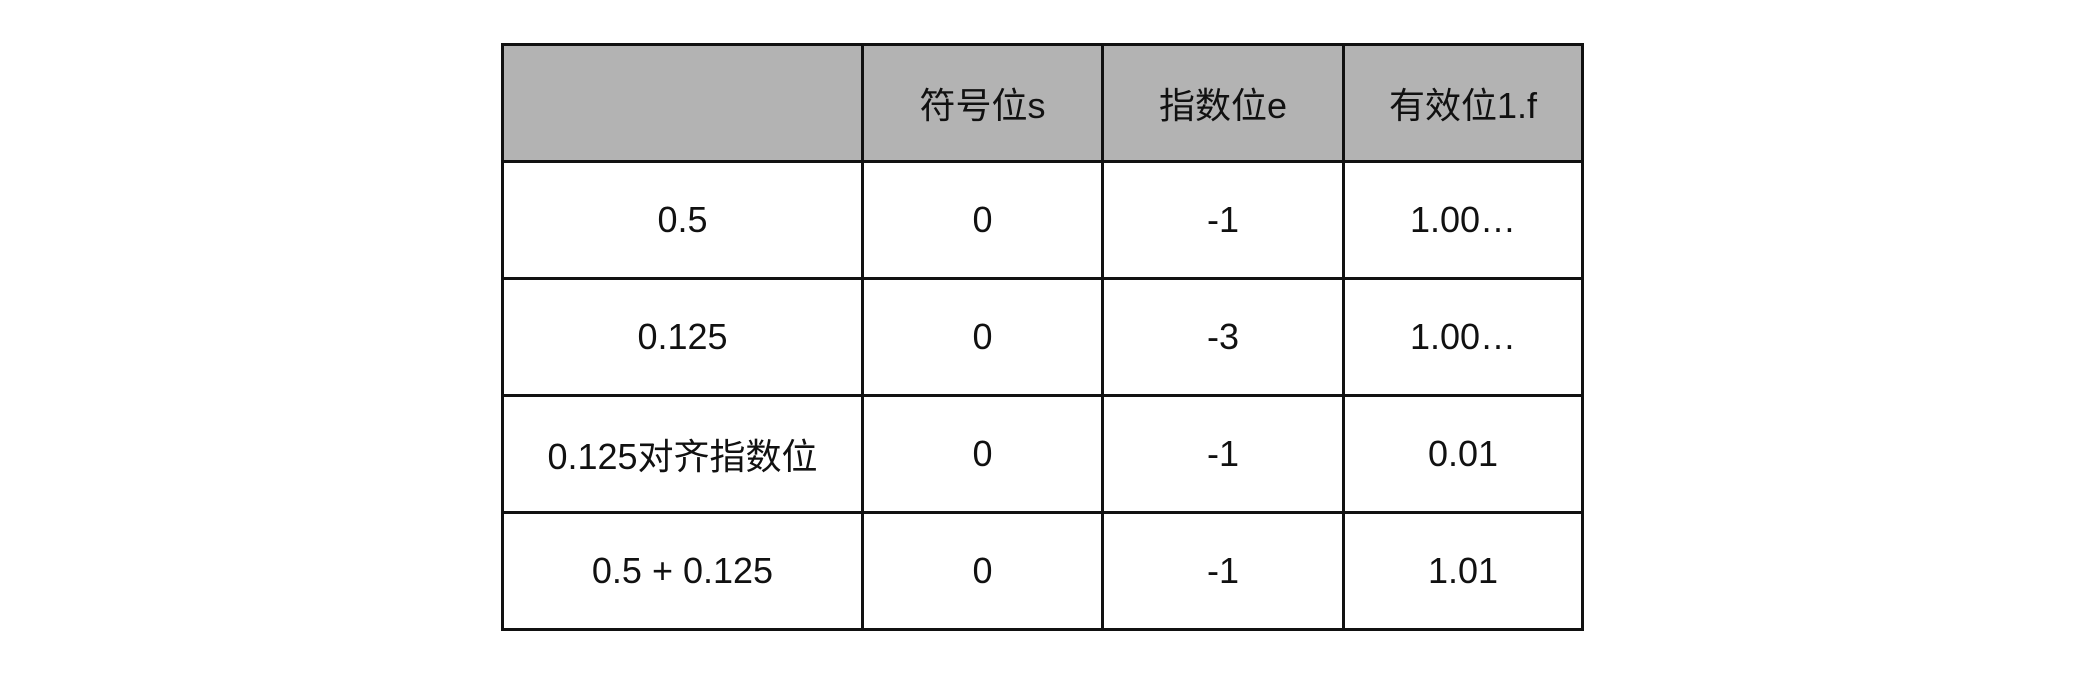 The height and width of the screenshot is (698, 2083). Describe the element at coordinates (1223, 337) in the screenshot. I see `exponent-cell: -3` at that location.